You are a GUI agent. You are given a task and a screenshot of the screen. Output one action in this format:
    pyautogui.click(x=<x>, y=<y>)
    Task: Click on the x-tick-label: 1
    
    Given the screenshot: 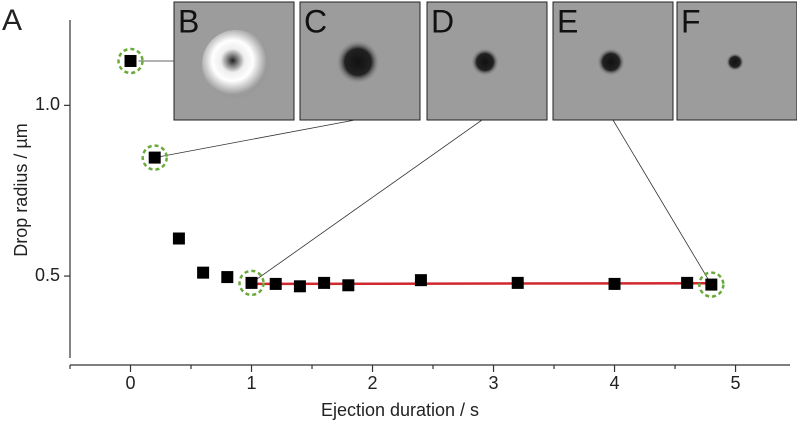 What is the action you would take?
    pyautogui.click(x=252, y=383)
    